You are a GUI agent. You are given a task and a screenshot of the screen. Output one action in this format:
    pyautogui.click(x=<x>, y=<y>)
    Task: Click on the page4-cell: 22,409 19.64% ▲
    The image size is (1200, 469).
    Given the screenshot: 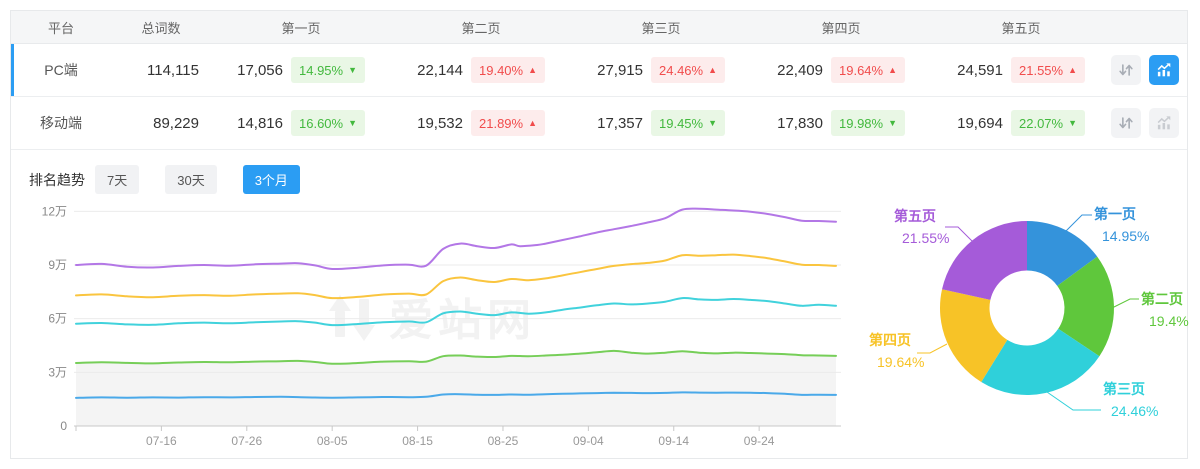 What is the action you would take?
    pyautogui.click(x=841, y=70)
    